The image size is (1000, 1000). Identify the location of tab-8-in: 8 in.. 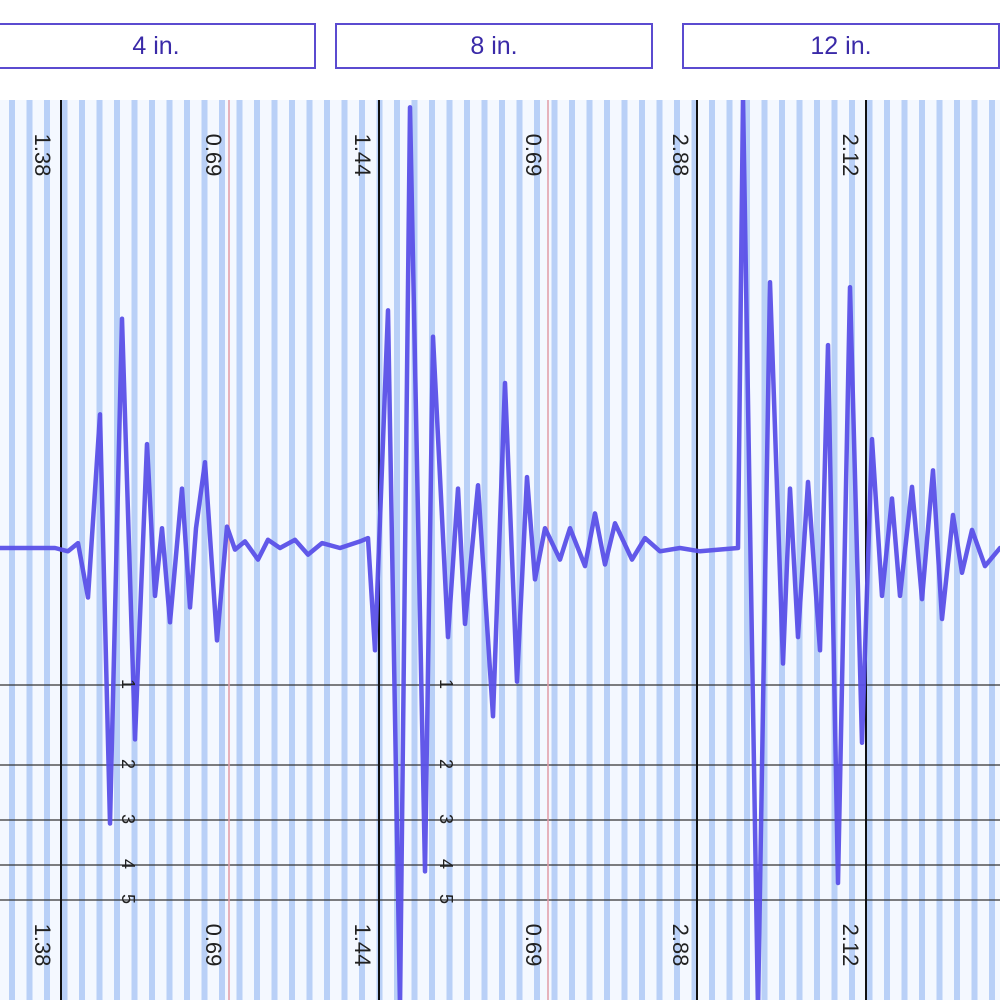
(494, 46).